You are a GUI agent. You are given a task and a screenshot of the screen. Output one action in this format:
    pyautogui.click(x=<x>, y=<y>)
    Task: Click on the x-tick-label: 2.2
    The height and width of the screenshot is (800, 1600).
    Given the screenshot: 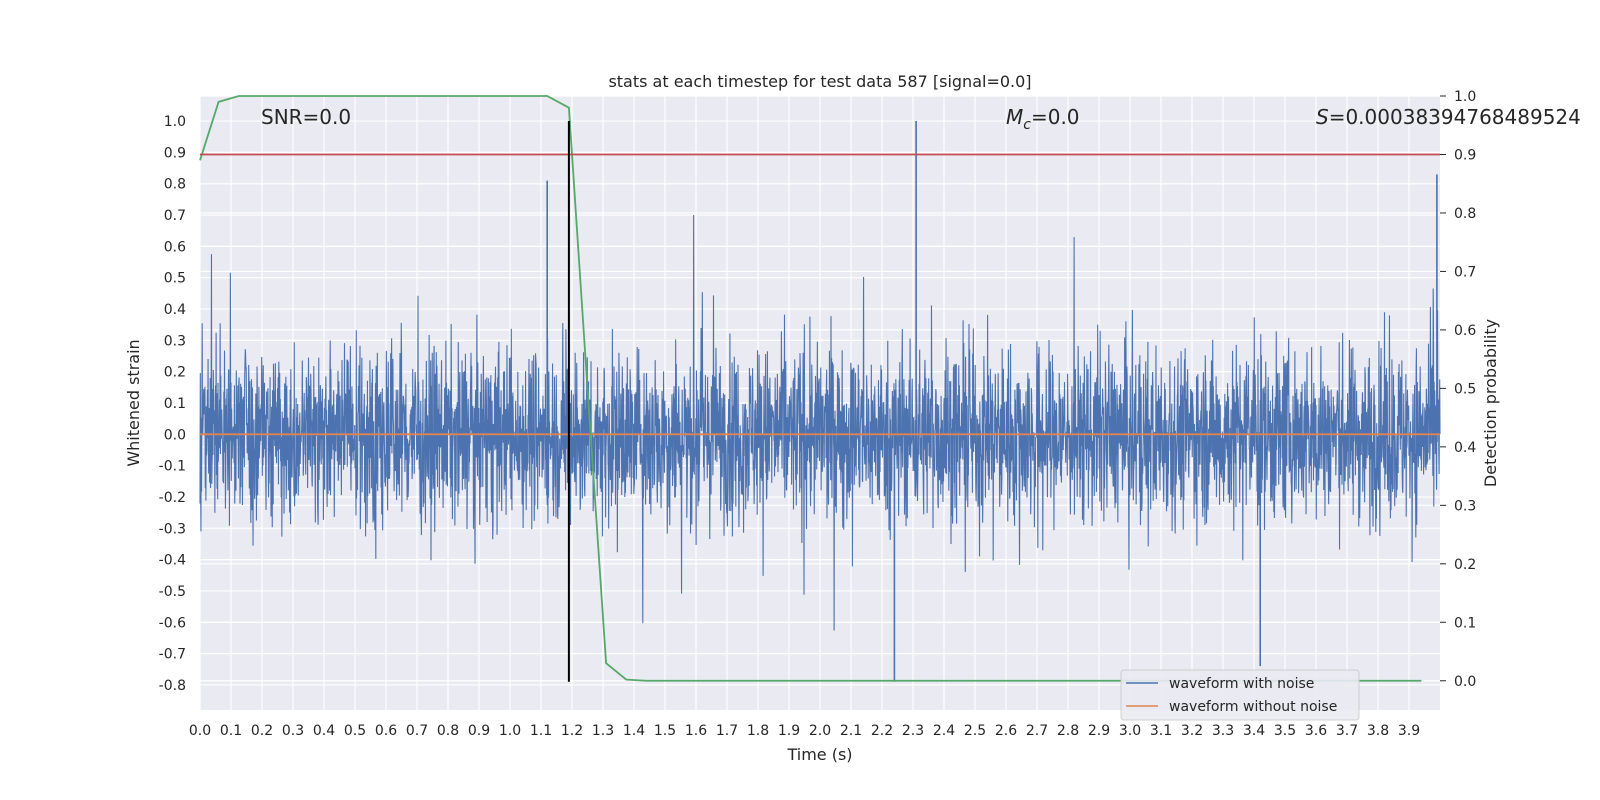 What is the action you would take?
    pyautogui.click(x=882, y=731)
    